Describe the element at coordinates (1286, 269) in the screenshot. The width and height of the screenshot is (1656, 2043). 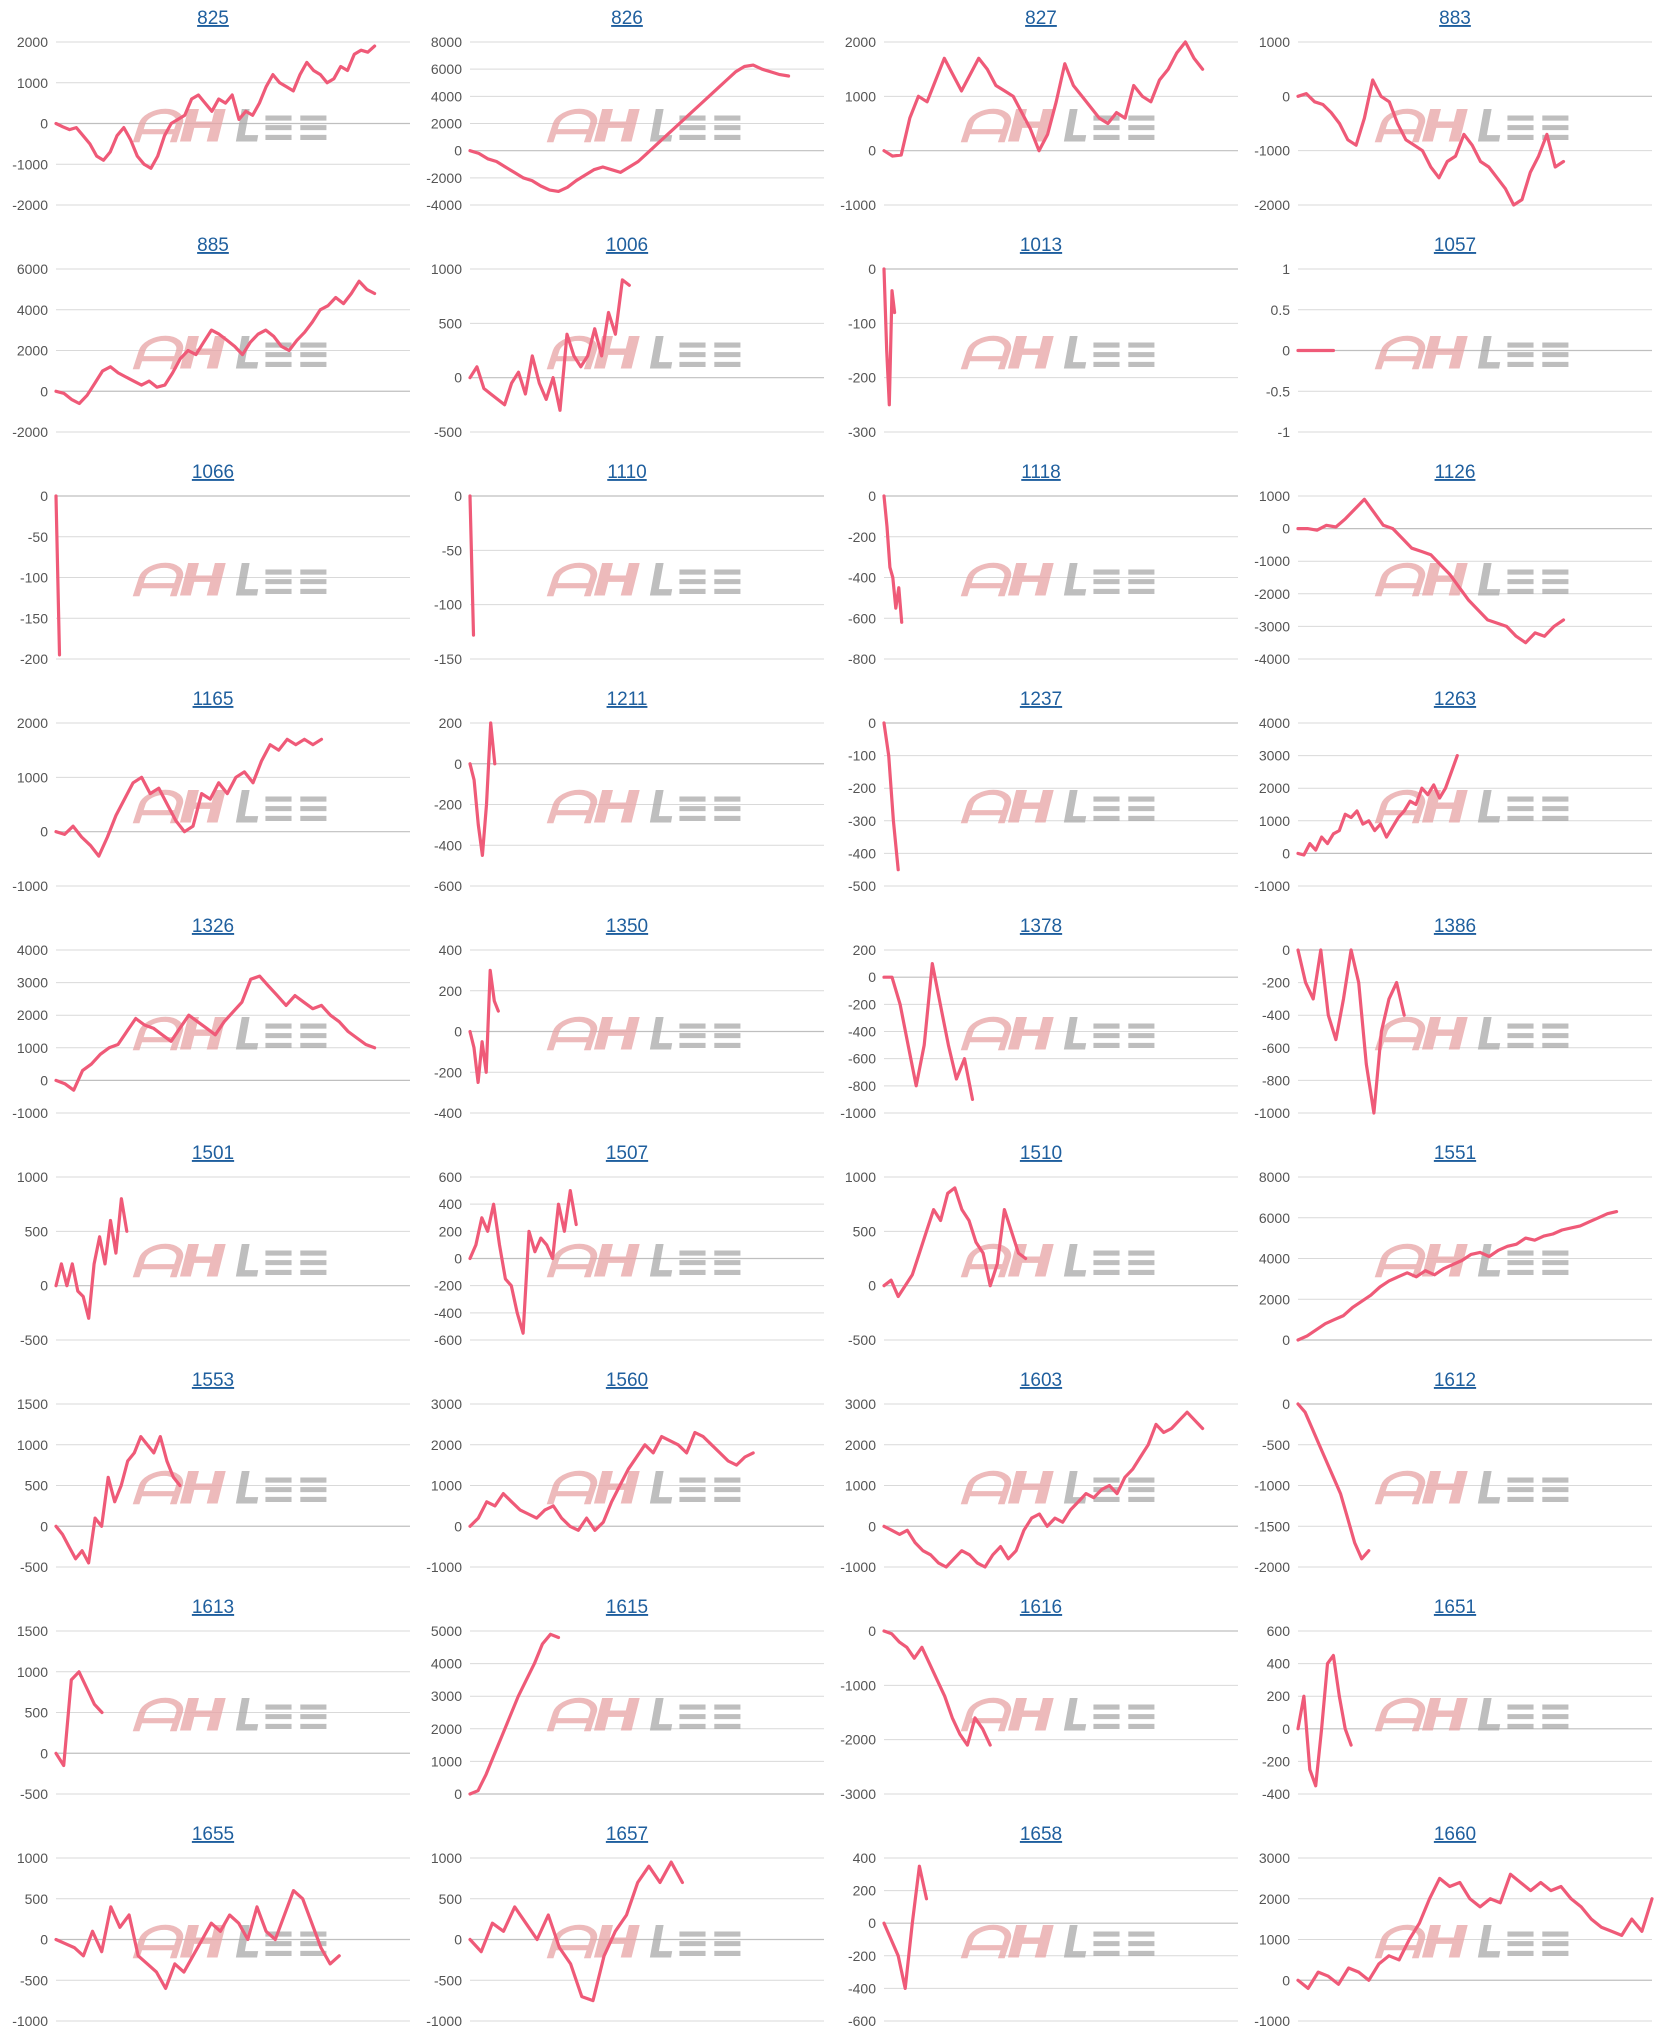
I see `y-tick-label: 1` at that location.